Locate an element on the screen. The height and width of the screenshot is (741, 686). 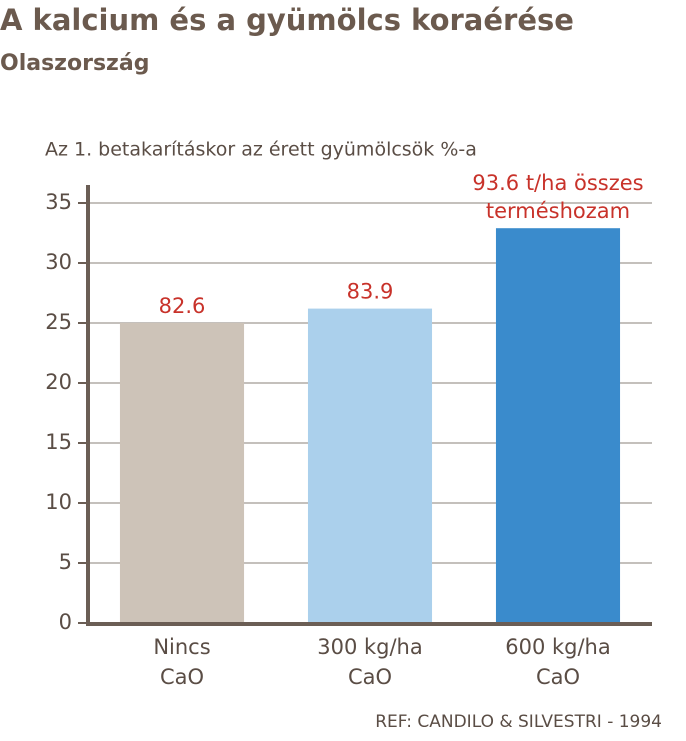
chart-title: A kalcium és a gyümölcs koraérése is located at coordinates (287, 20).